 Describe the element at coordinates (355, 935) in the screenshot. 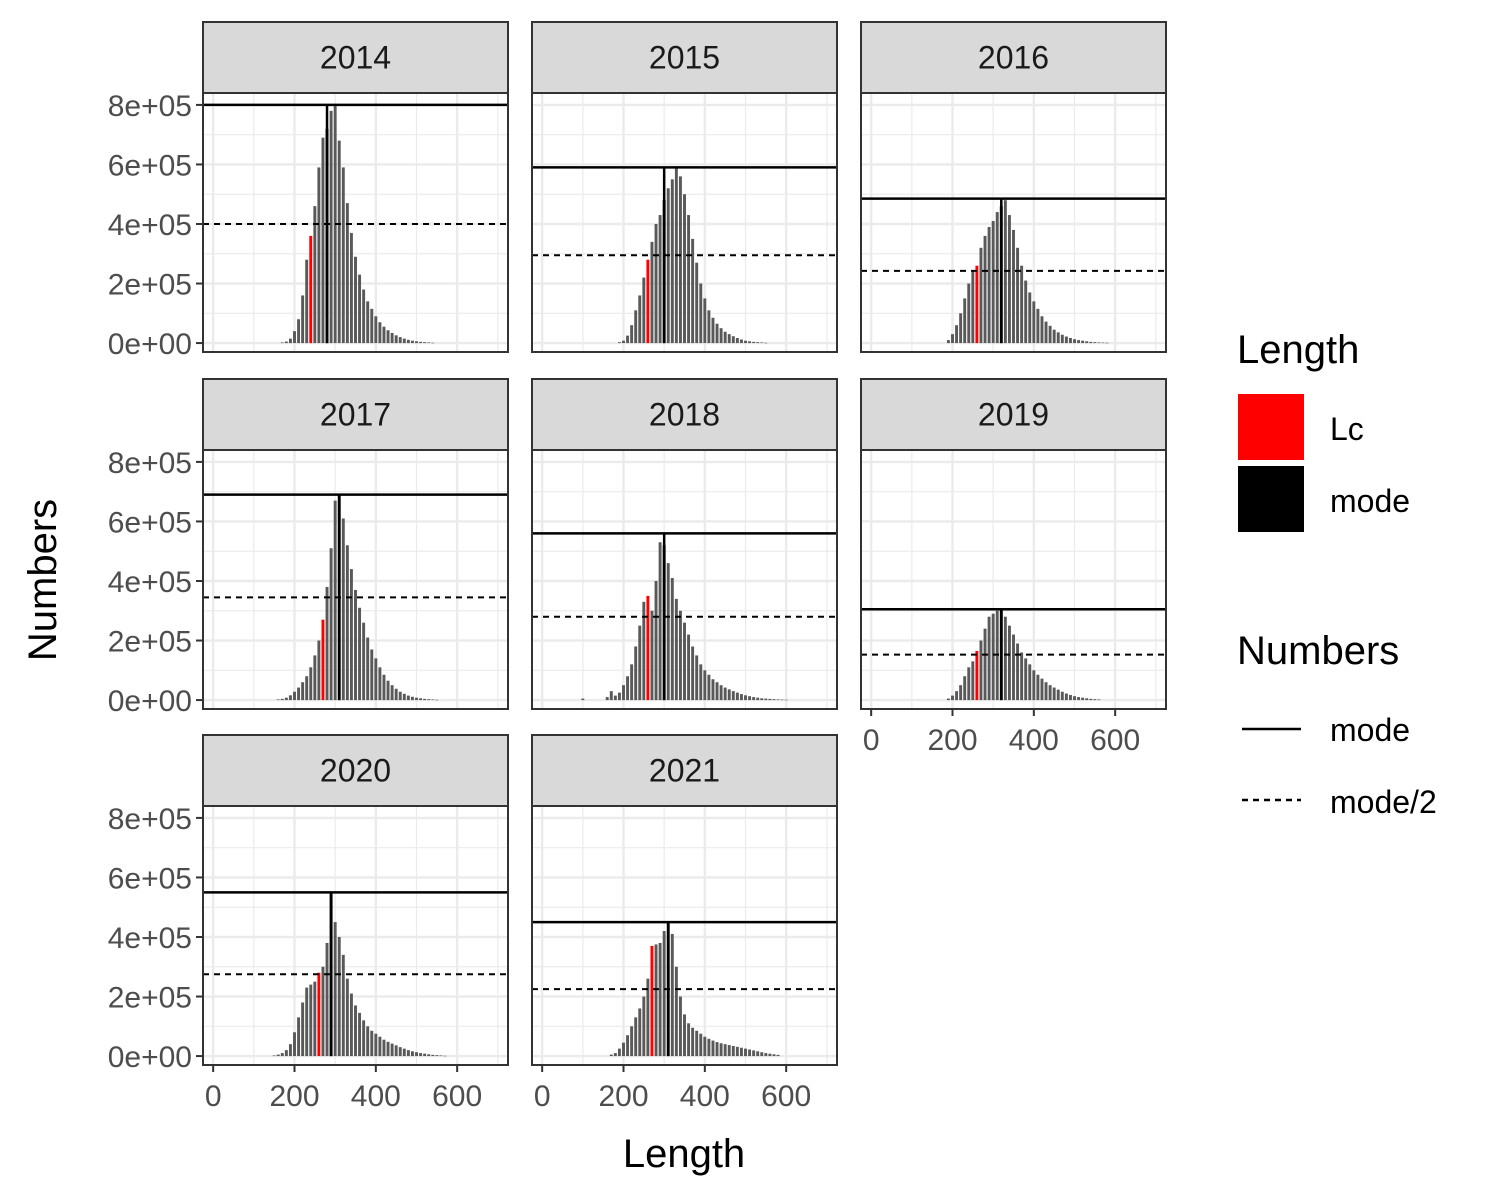

I see `panel-2020-grid` at that location.